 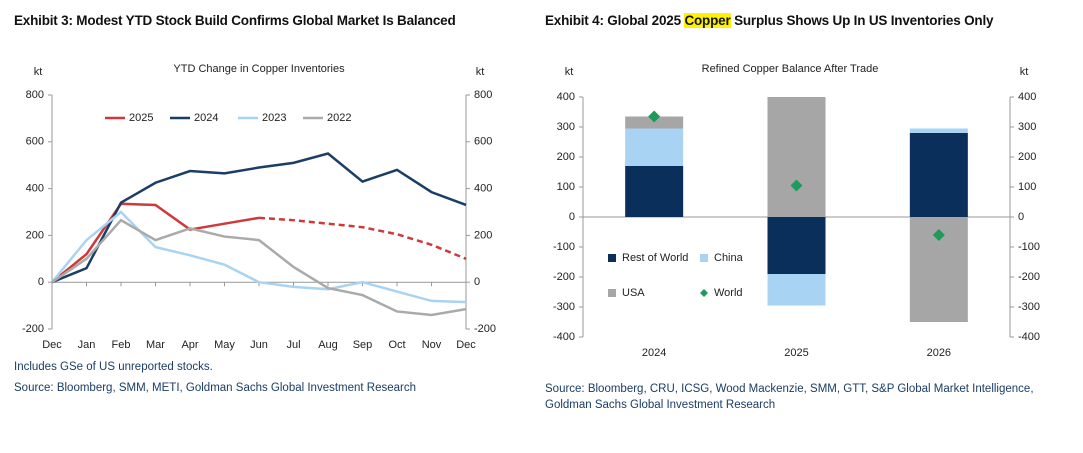 I want to click on x-tick-label: Apr, so click(x=189, y=345).